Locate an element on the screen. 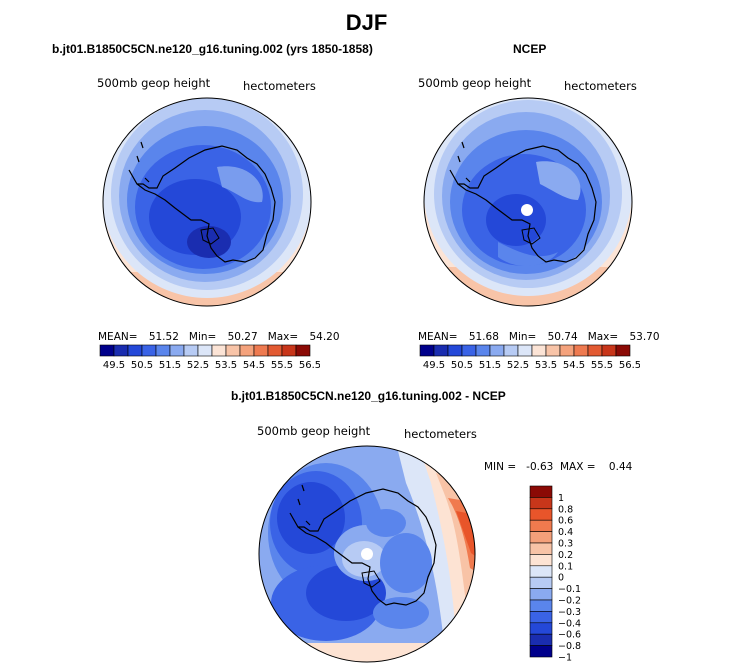 Image resolution: width=733 pixels, height=669 pixels. colorbar-tick-label: 0.1 is located at coordinates (565, 566).